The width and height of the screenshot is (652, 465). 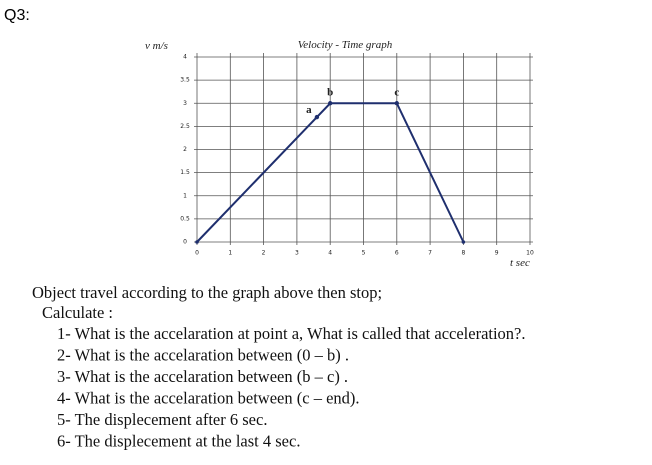 I want to click on x-axis-label: t sec, so click(x=520, y=263).